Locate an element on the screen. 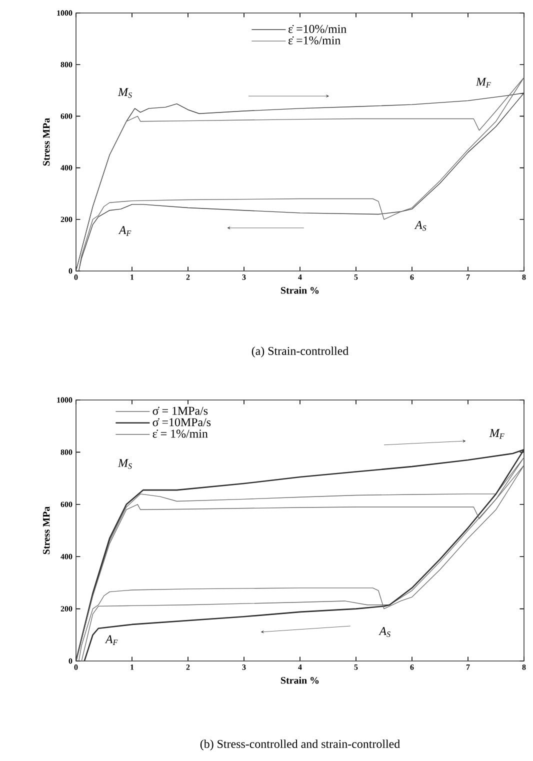 Image resolution: width=533 pixels, height=761 pixels. legend-label: σ̇ =10MPa/s is located at coordinates (181, 422).